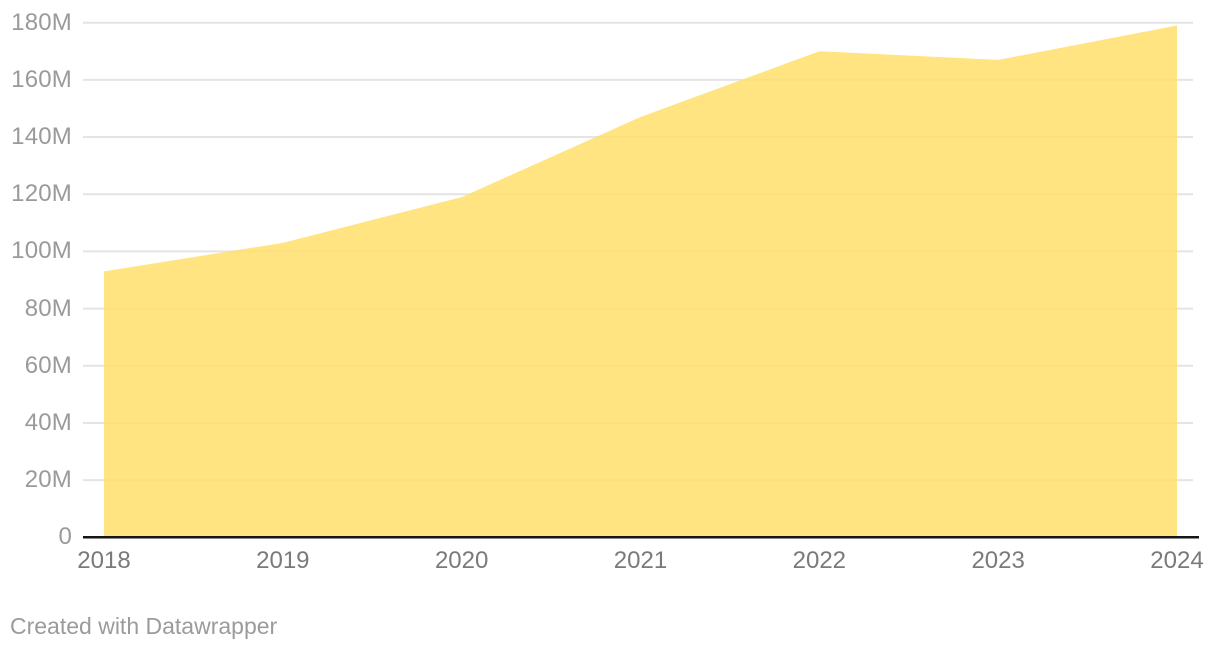 The image size is (1220, 652). What do you see at coordinates (41, 137) in the screenshot?
I see `y-tick-label: 140M` at bounding box center [41, 137].